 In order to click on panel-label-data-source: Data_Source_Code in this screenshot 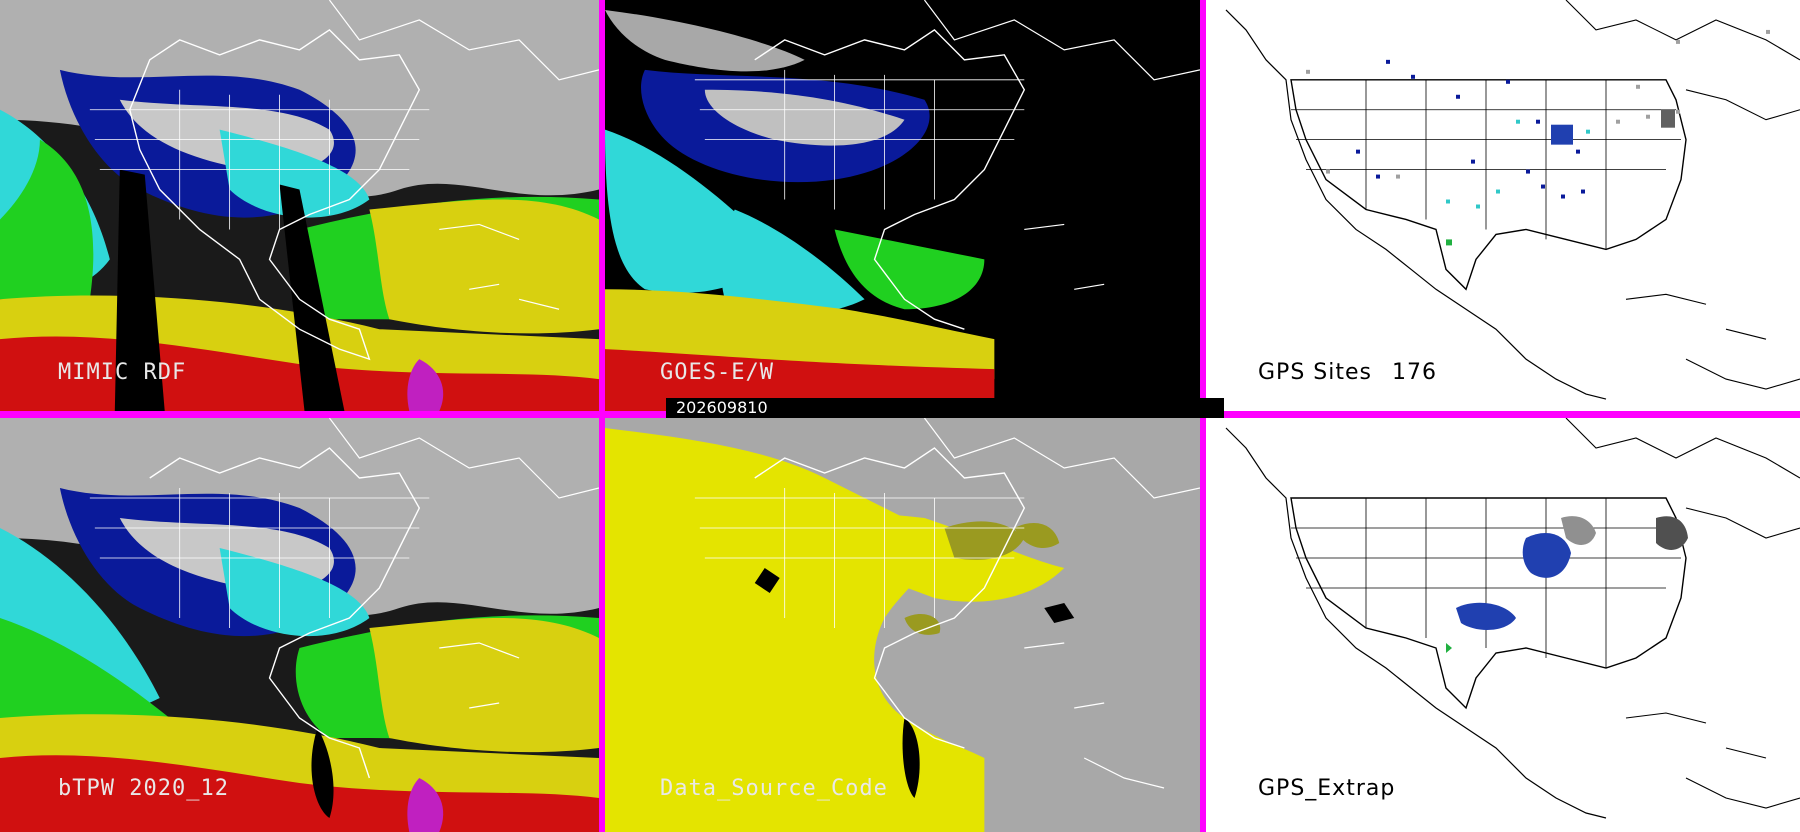, I will do `click(774, 788)`.